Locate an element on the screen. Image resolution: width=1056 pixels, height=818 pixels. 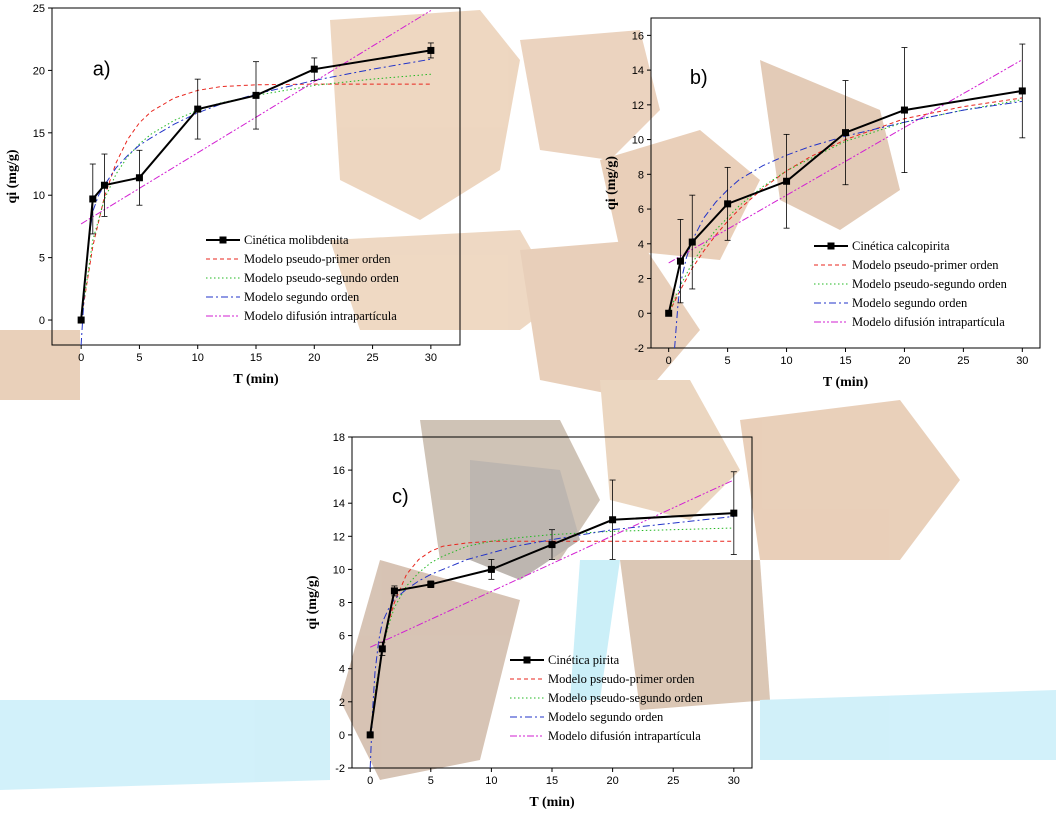
y-tick-label: 20 is located at coordinates (39, 71).